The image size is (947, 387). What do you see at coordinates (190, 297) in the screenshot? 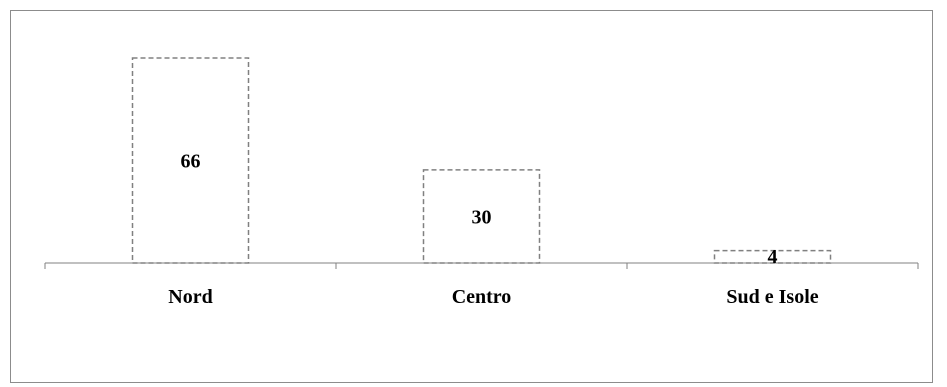
I see `category-label: Nord` at bounding box center [190, 297].